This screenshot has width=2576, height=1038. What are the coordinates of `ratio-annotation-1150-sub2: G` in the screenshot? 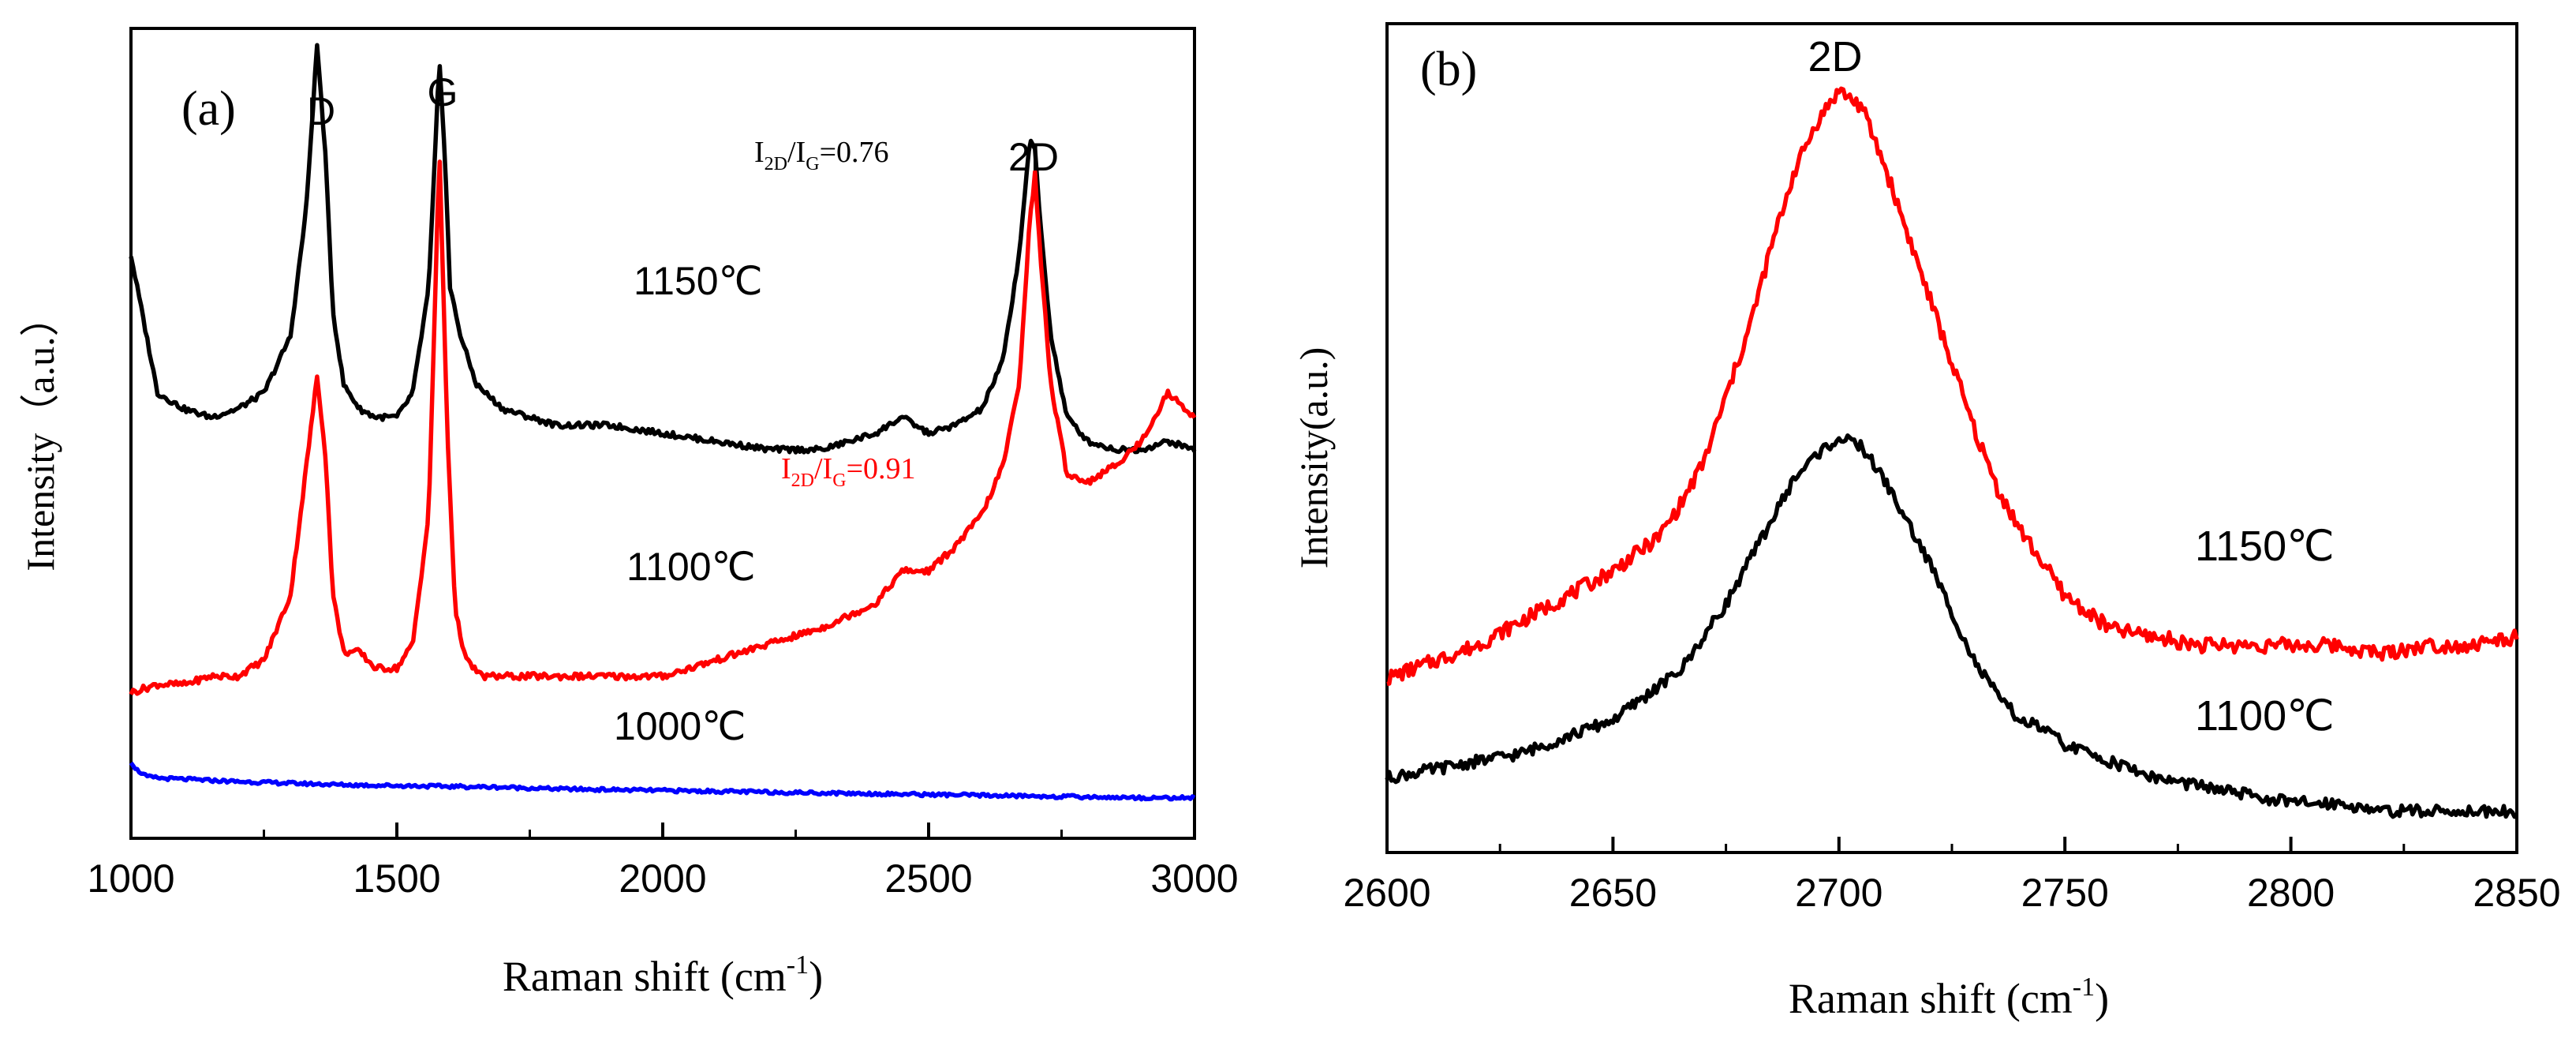 It's located at (812, 164).